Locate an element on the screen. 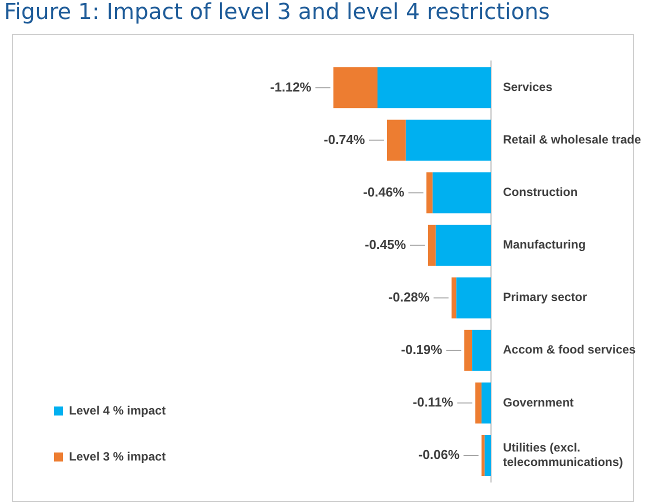 The image size is (650, 504). annotation: -0.28% is located at coordinates (409, 296).